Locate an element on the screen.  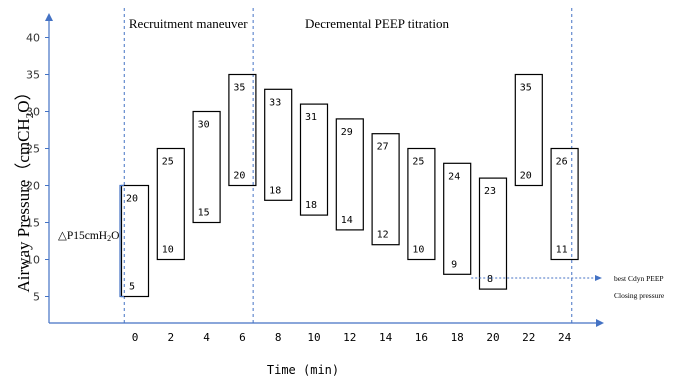
x-axis-arrow is located at coordinates (600, 323).